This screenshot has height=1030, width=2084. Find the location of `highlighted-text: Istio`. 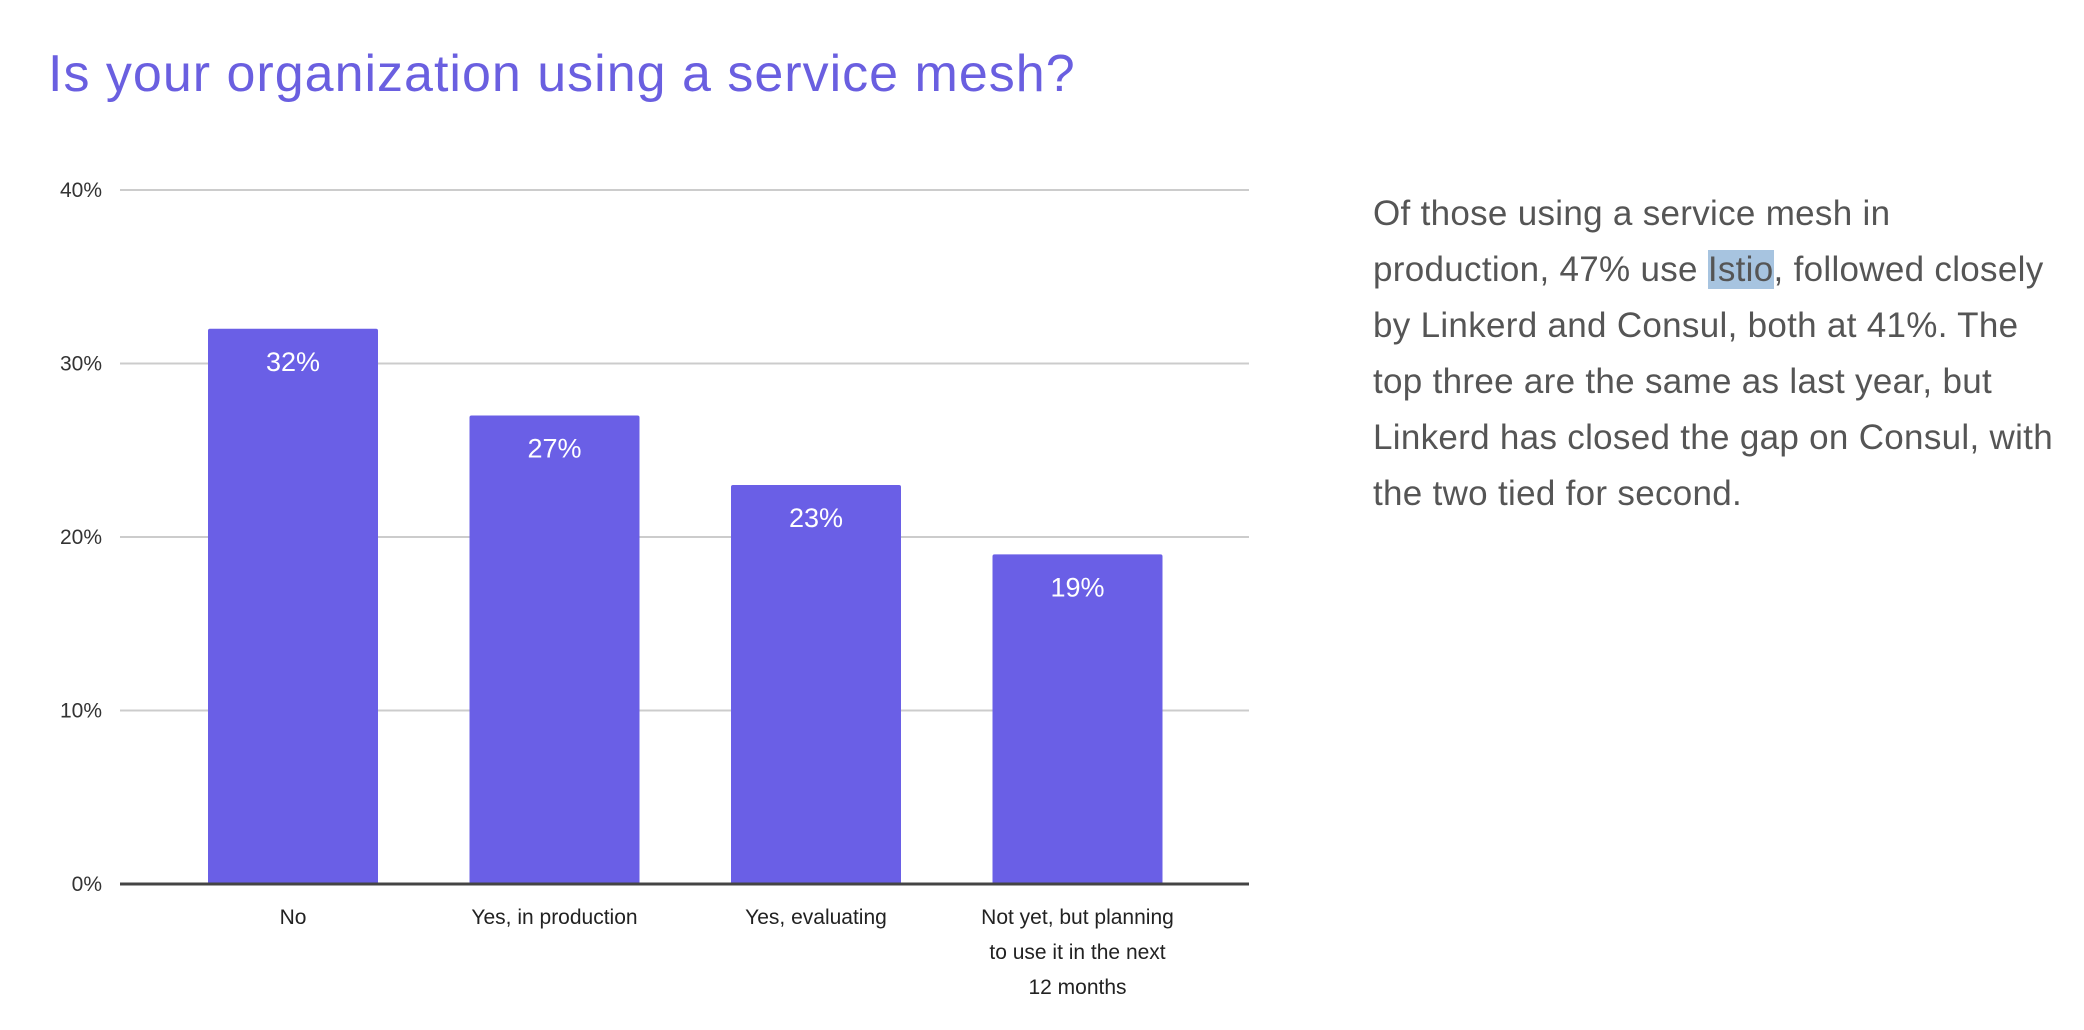

highlighted-text: Istio is located at coordinates (1740, 269).